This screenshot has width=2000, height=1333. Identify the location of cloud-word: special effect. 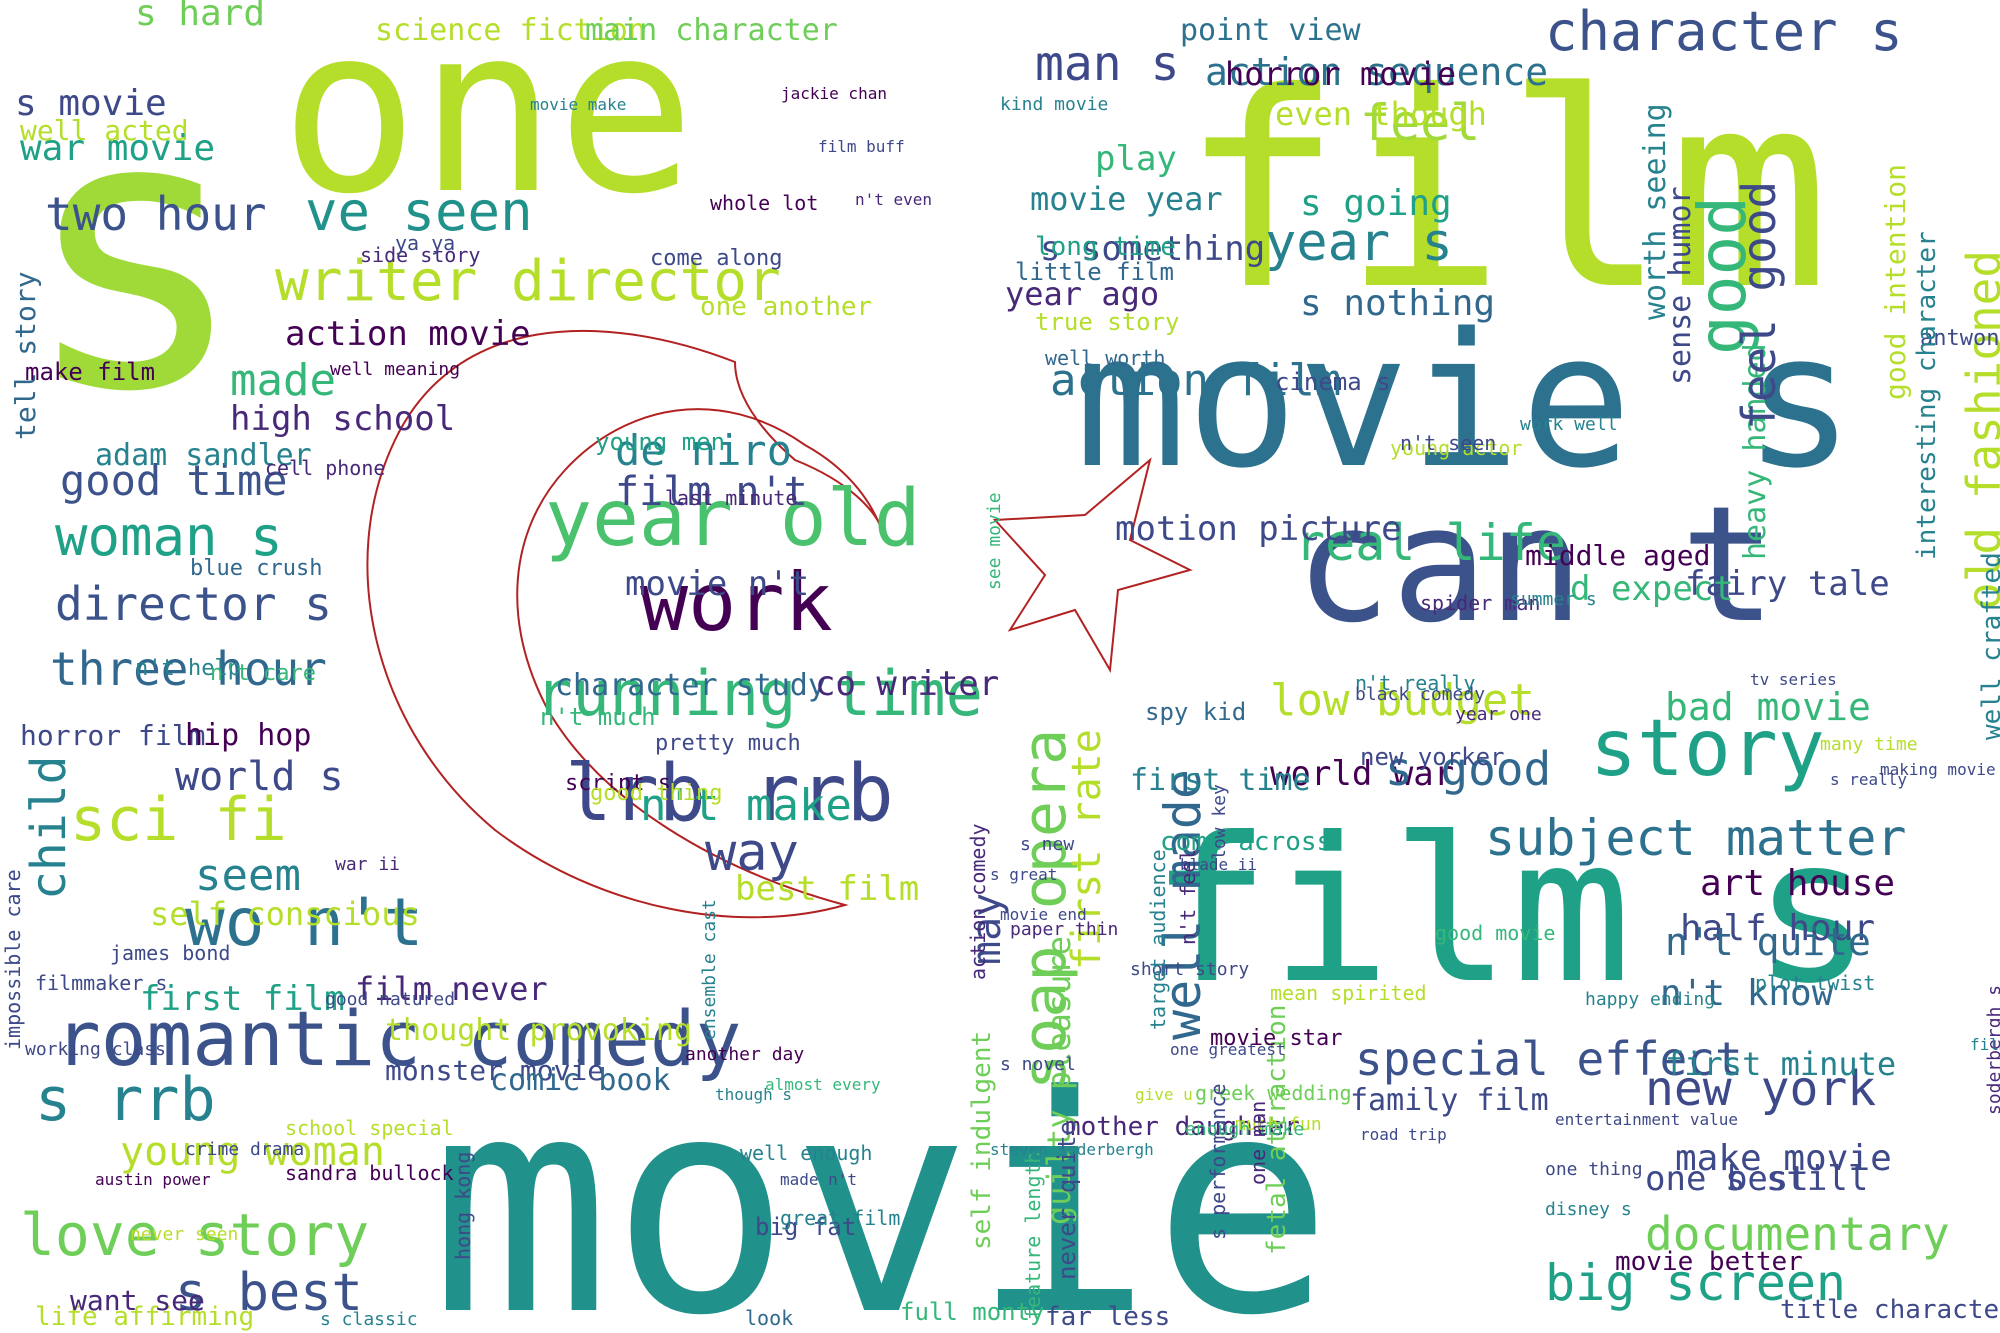
(1549, 1059).